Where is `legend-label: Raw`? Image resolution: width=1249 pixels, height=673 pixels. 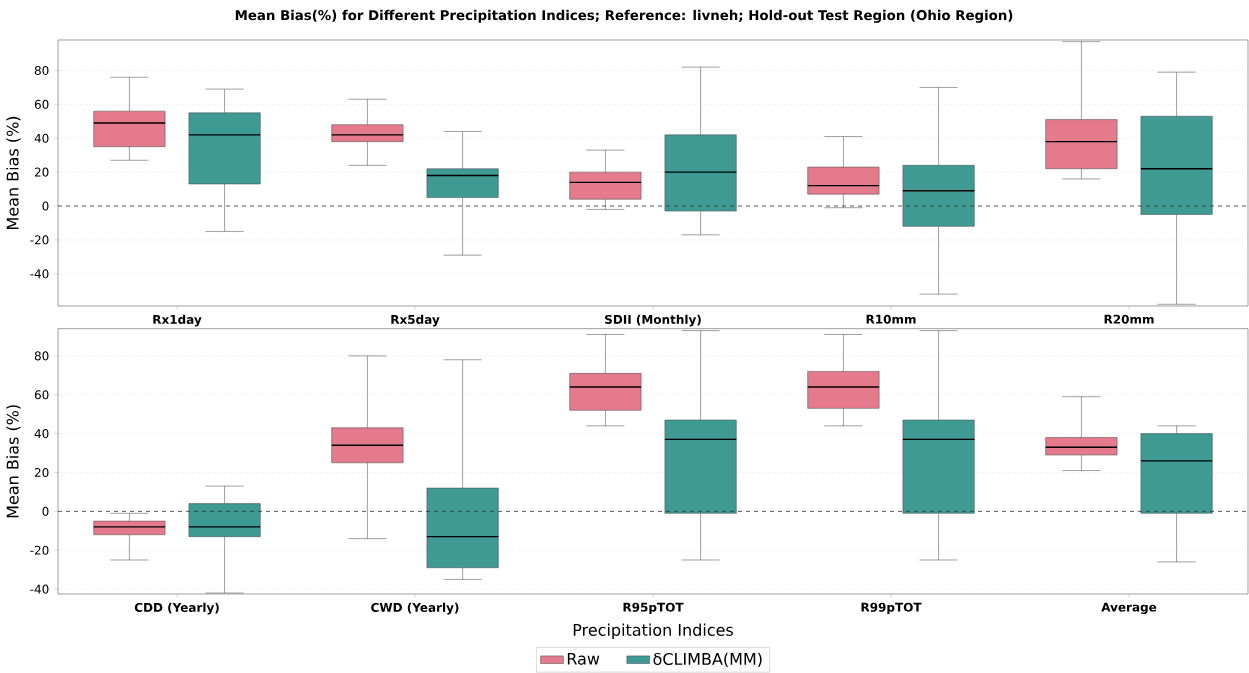 legend-label: Raw is located at coordinates (583, 658).